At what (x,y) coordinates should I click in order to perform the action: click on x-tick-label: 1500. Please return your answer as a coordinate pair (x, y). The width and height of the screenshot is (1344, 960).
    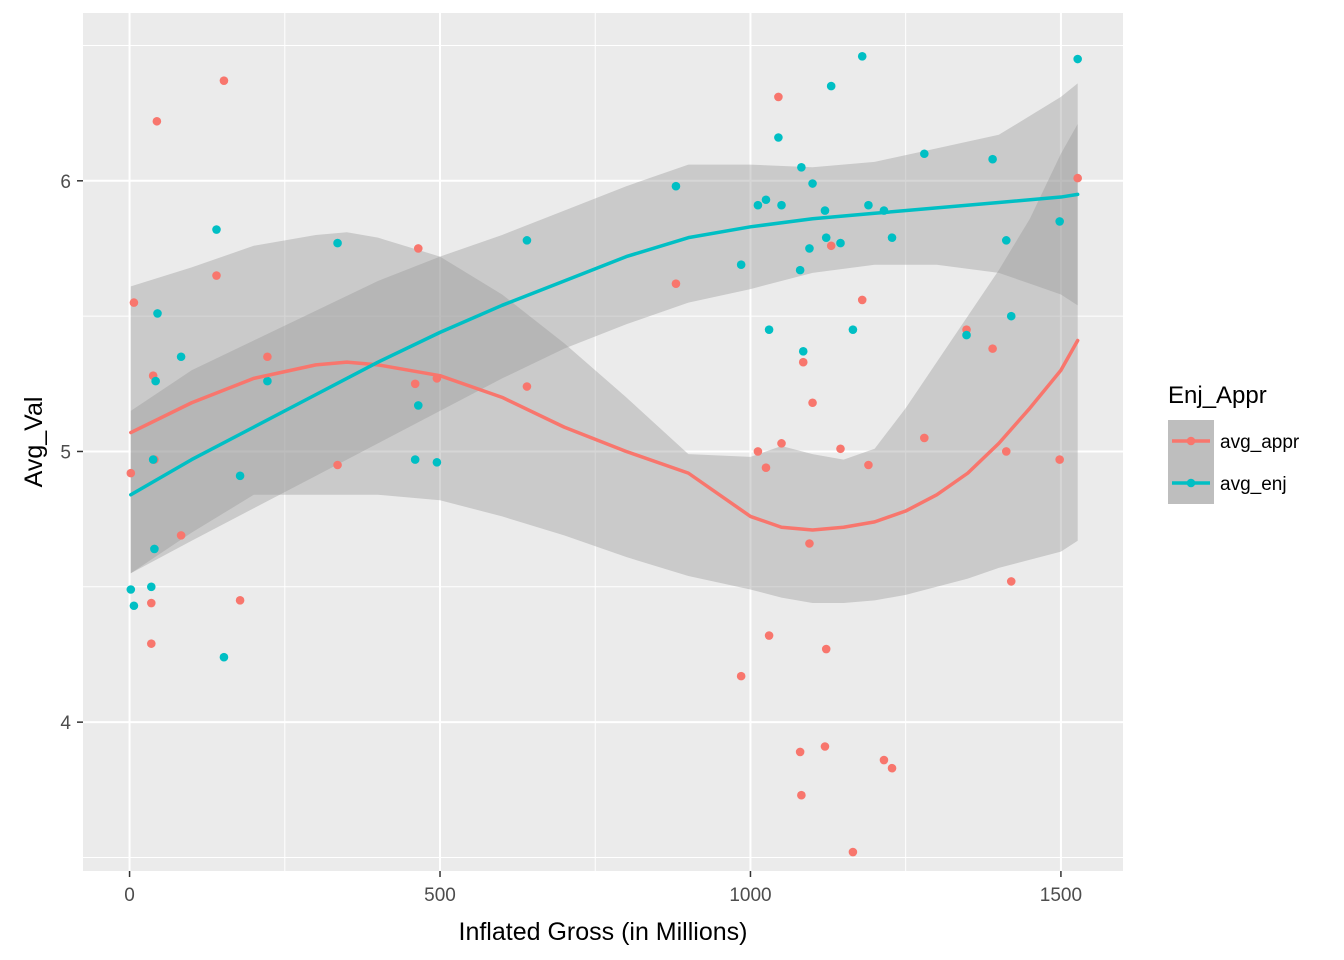
    Looking at the image, I should click on (1061, 895).